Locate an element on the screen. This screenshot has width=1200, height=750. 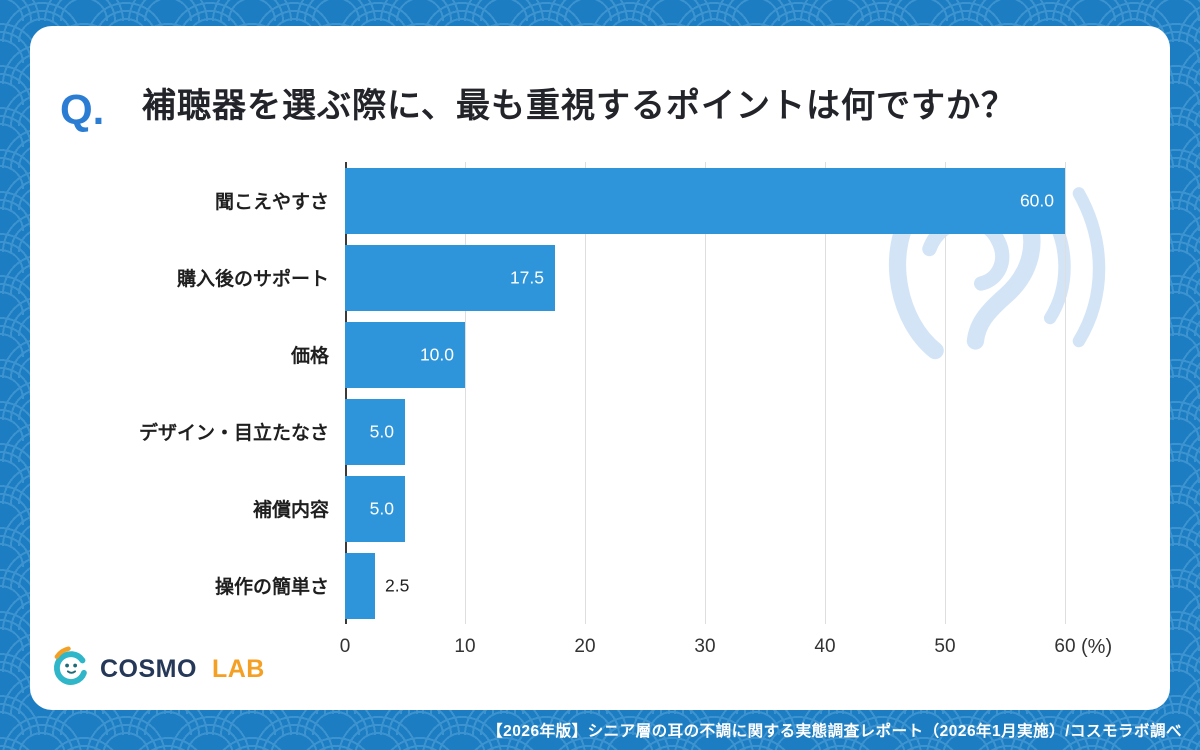
x-tick-label: 0 is located at coordinates (345, 646).